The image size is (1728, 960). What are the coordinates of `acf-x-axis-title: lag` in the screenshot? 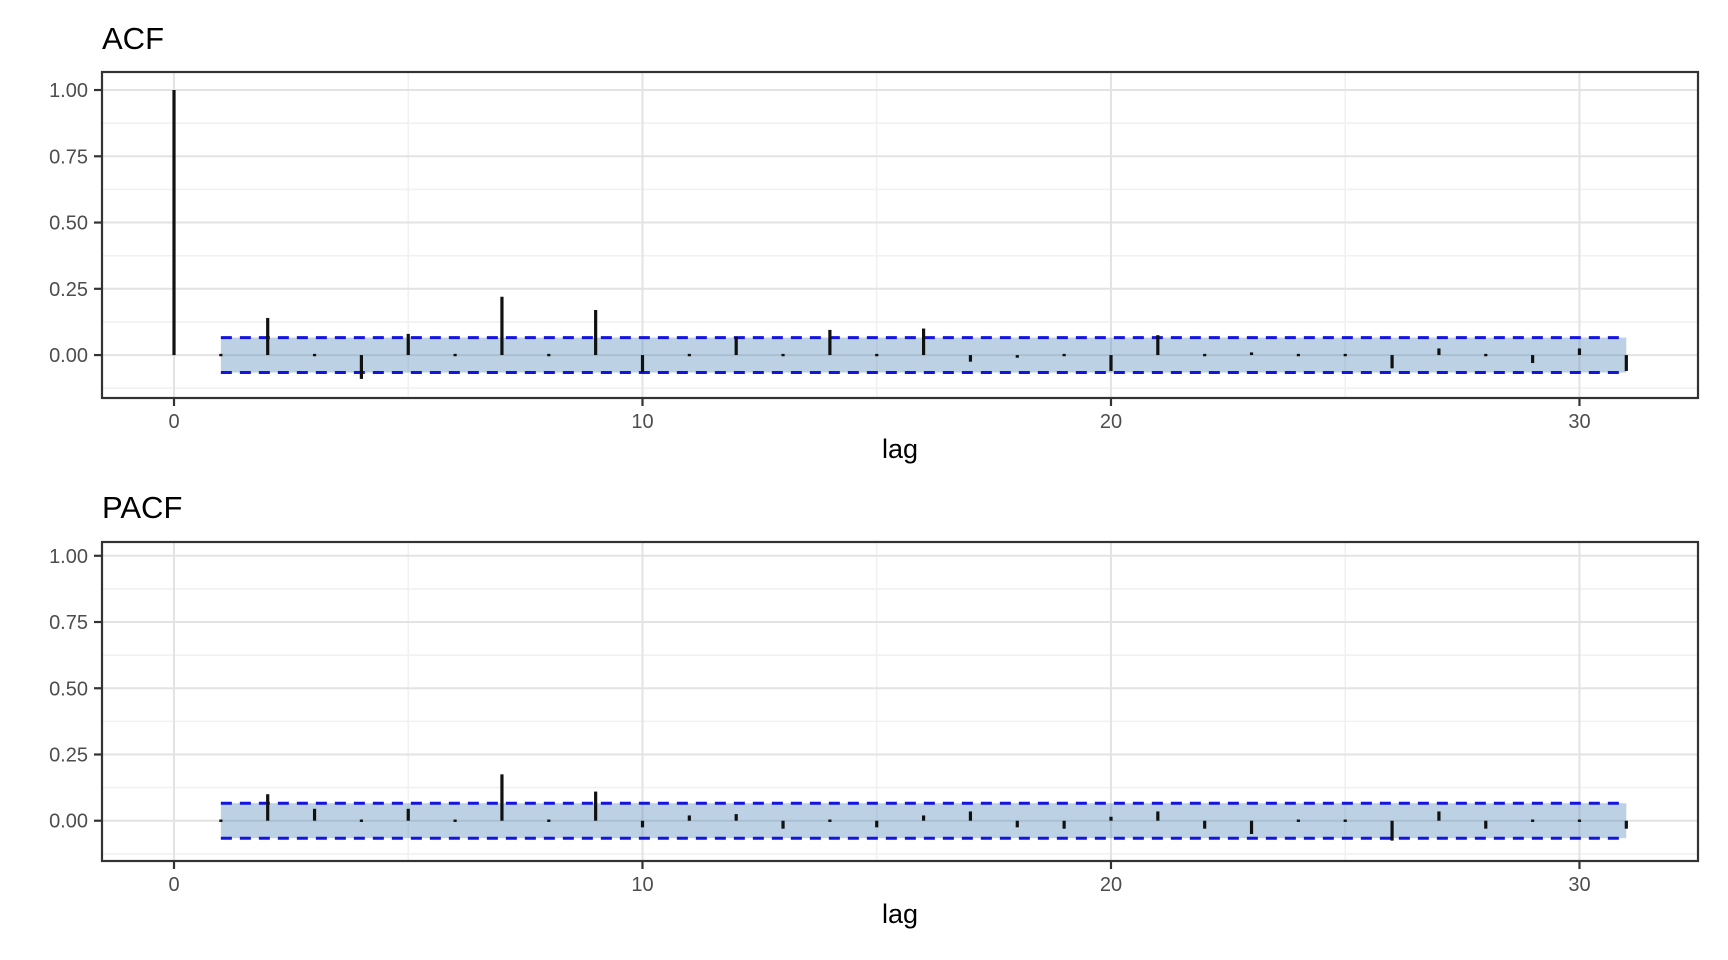 It's located at (900, 449).